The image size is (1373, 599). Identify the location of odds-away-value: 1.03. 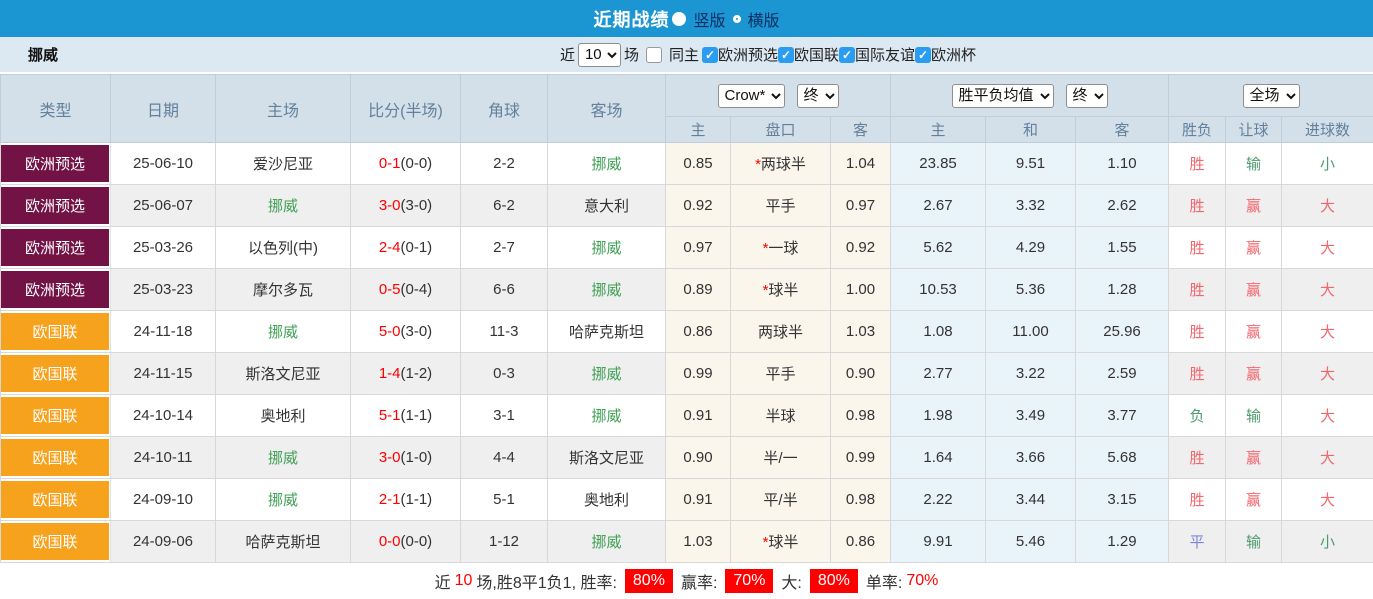
(861, 332).